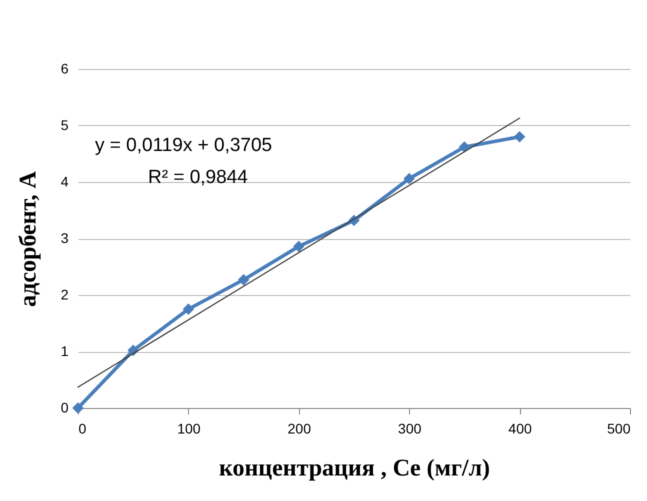  What do you see at coordinates (619, 428) in the screenshot?
I see `x-tick-label: 500` at bounding box center [619, 428].